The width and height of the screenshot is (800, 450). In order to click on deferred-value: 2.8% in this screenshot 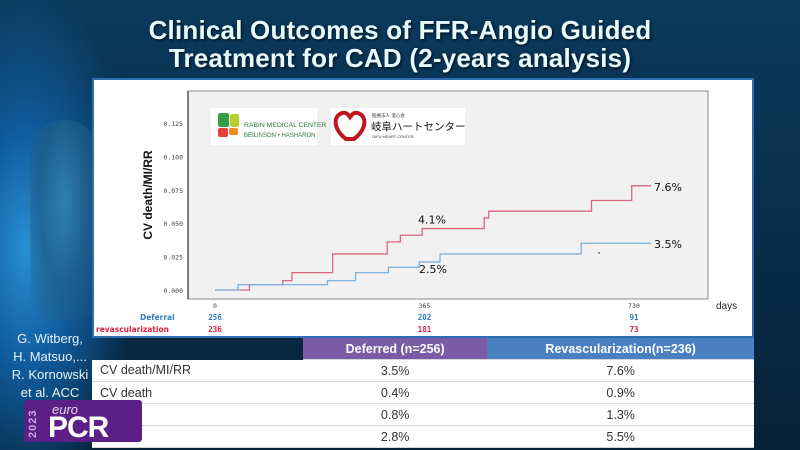, I will do `click(395, 436)`.